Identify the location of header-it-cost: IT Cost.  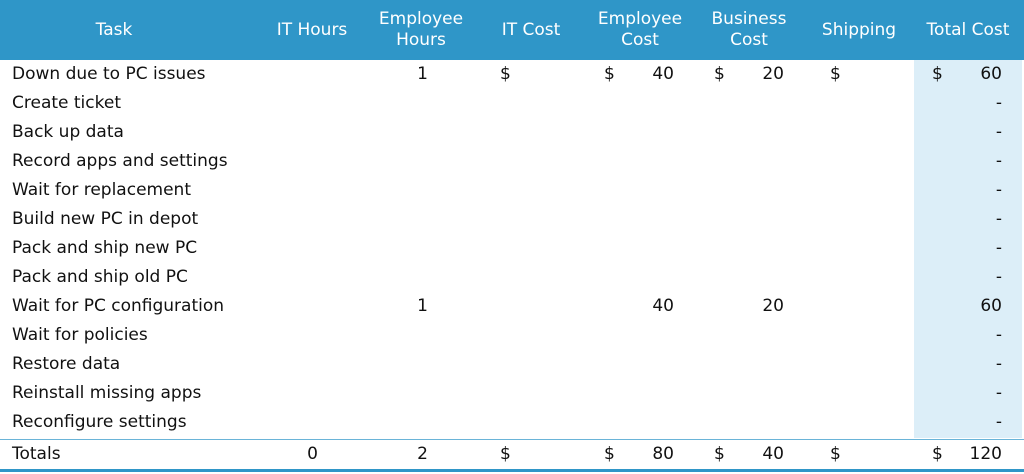
(531, 30).